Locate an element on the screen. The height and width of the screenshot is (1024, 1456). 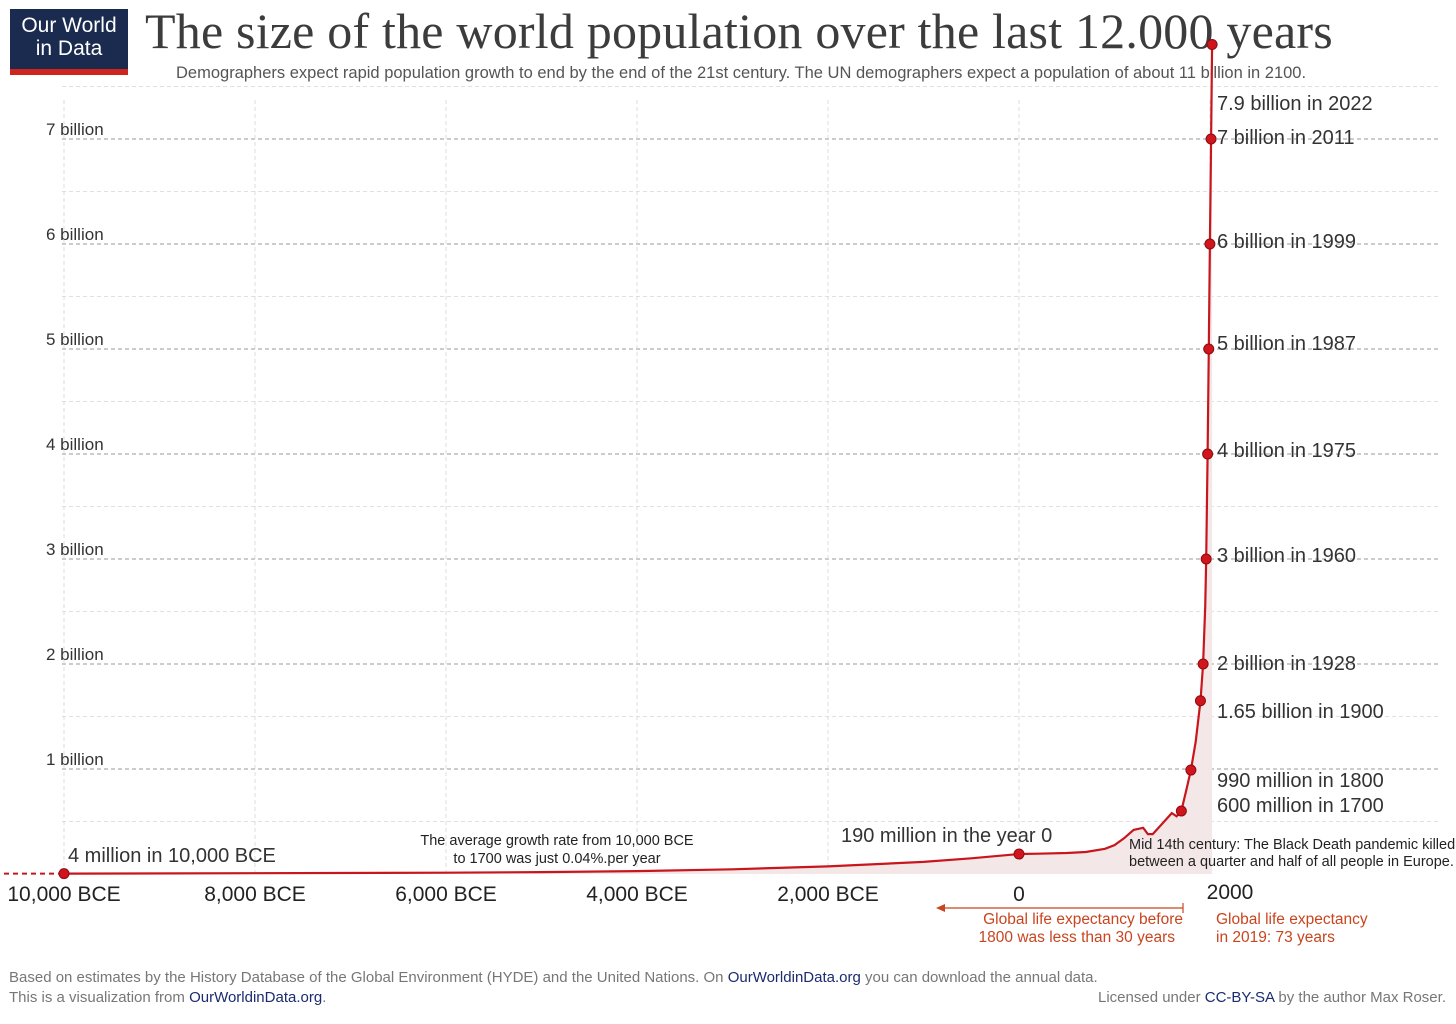
y-tick-label: 4 billion is located at coordinates (75, 444).